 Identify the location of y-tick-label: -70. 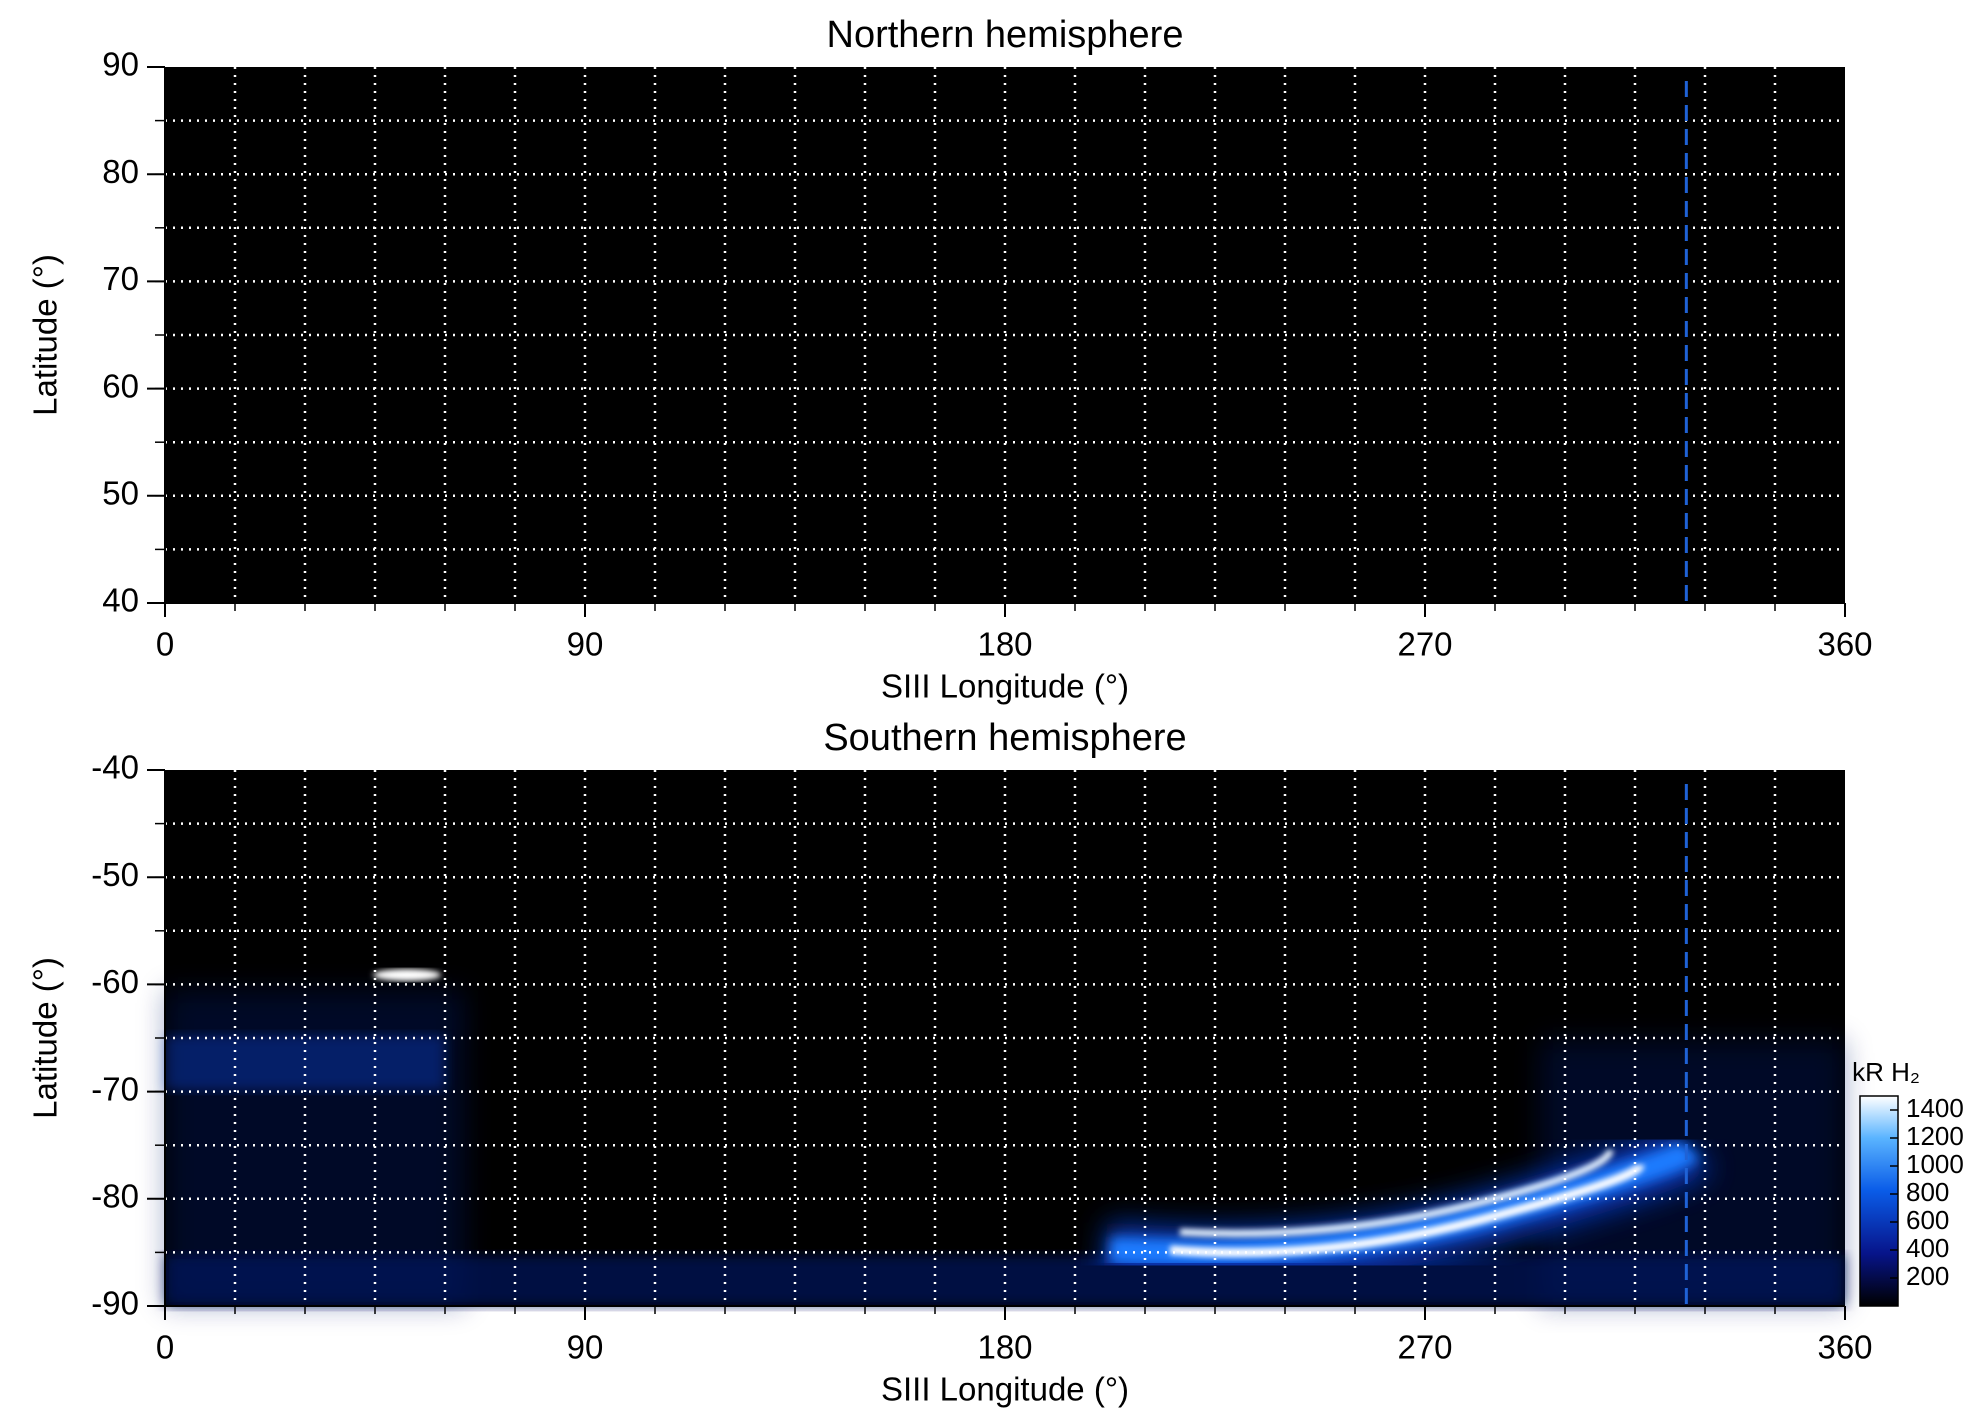
(115, 1088).